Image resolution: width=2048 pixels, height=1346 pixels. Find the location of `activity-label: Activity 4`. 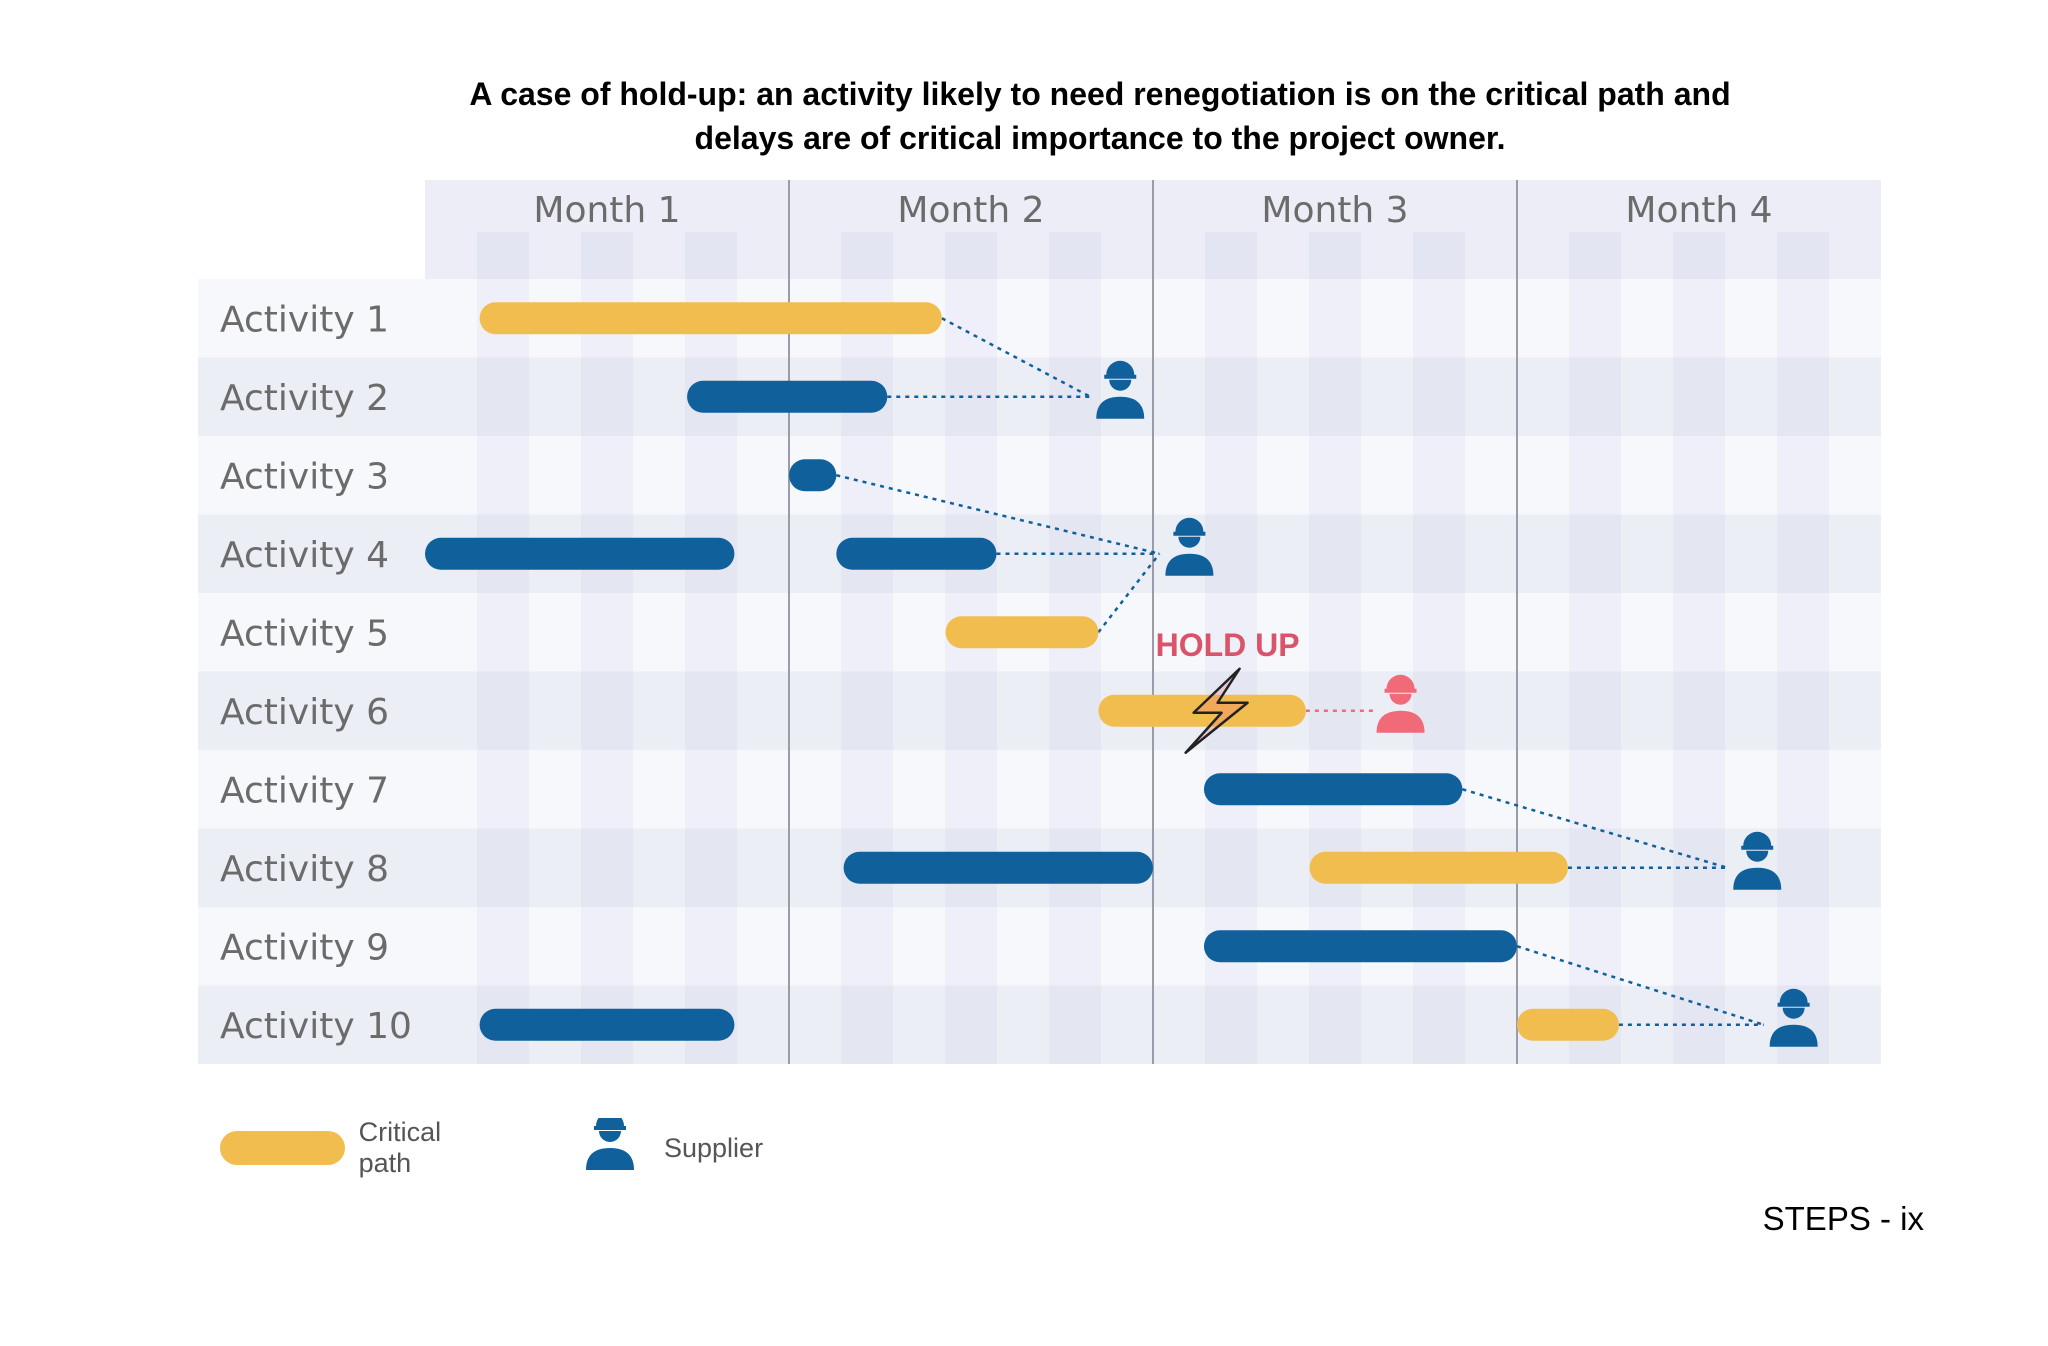

activity-label: Activity 4 is located at coordinates (304, 555).